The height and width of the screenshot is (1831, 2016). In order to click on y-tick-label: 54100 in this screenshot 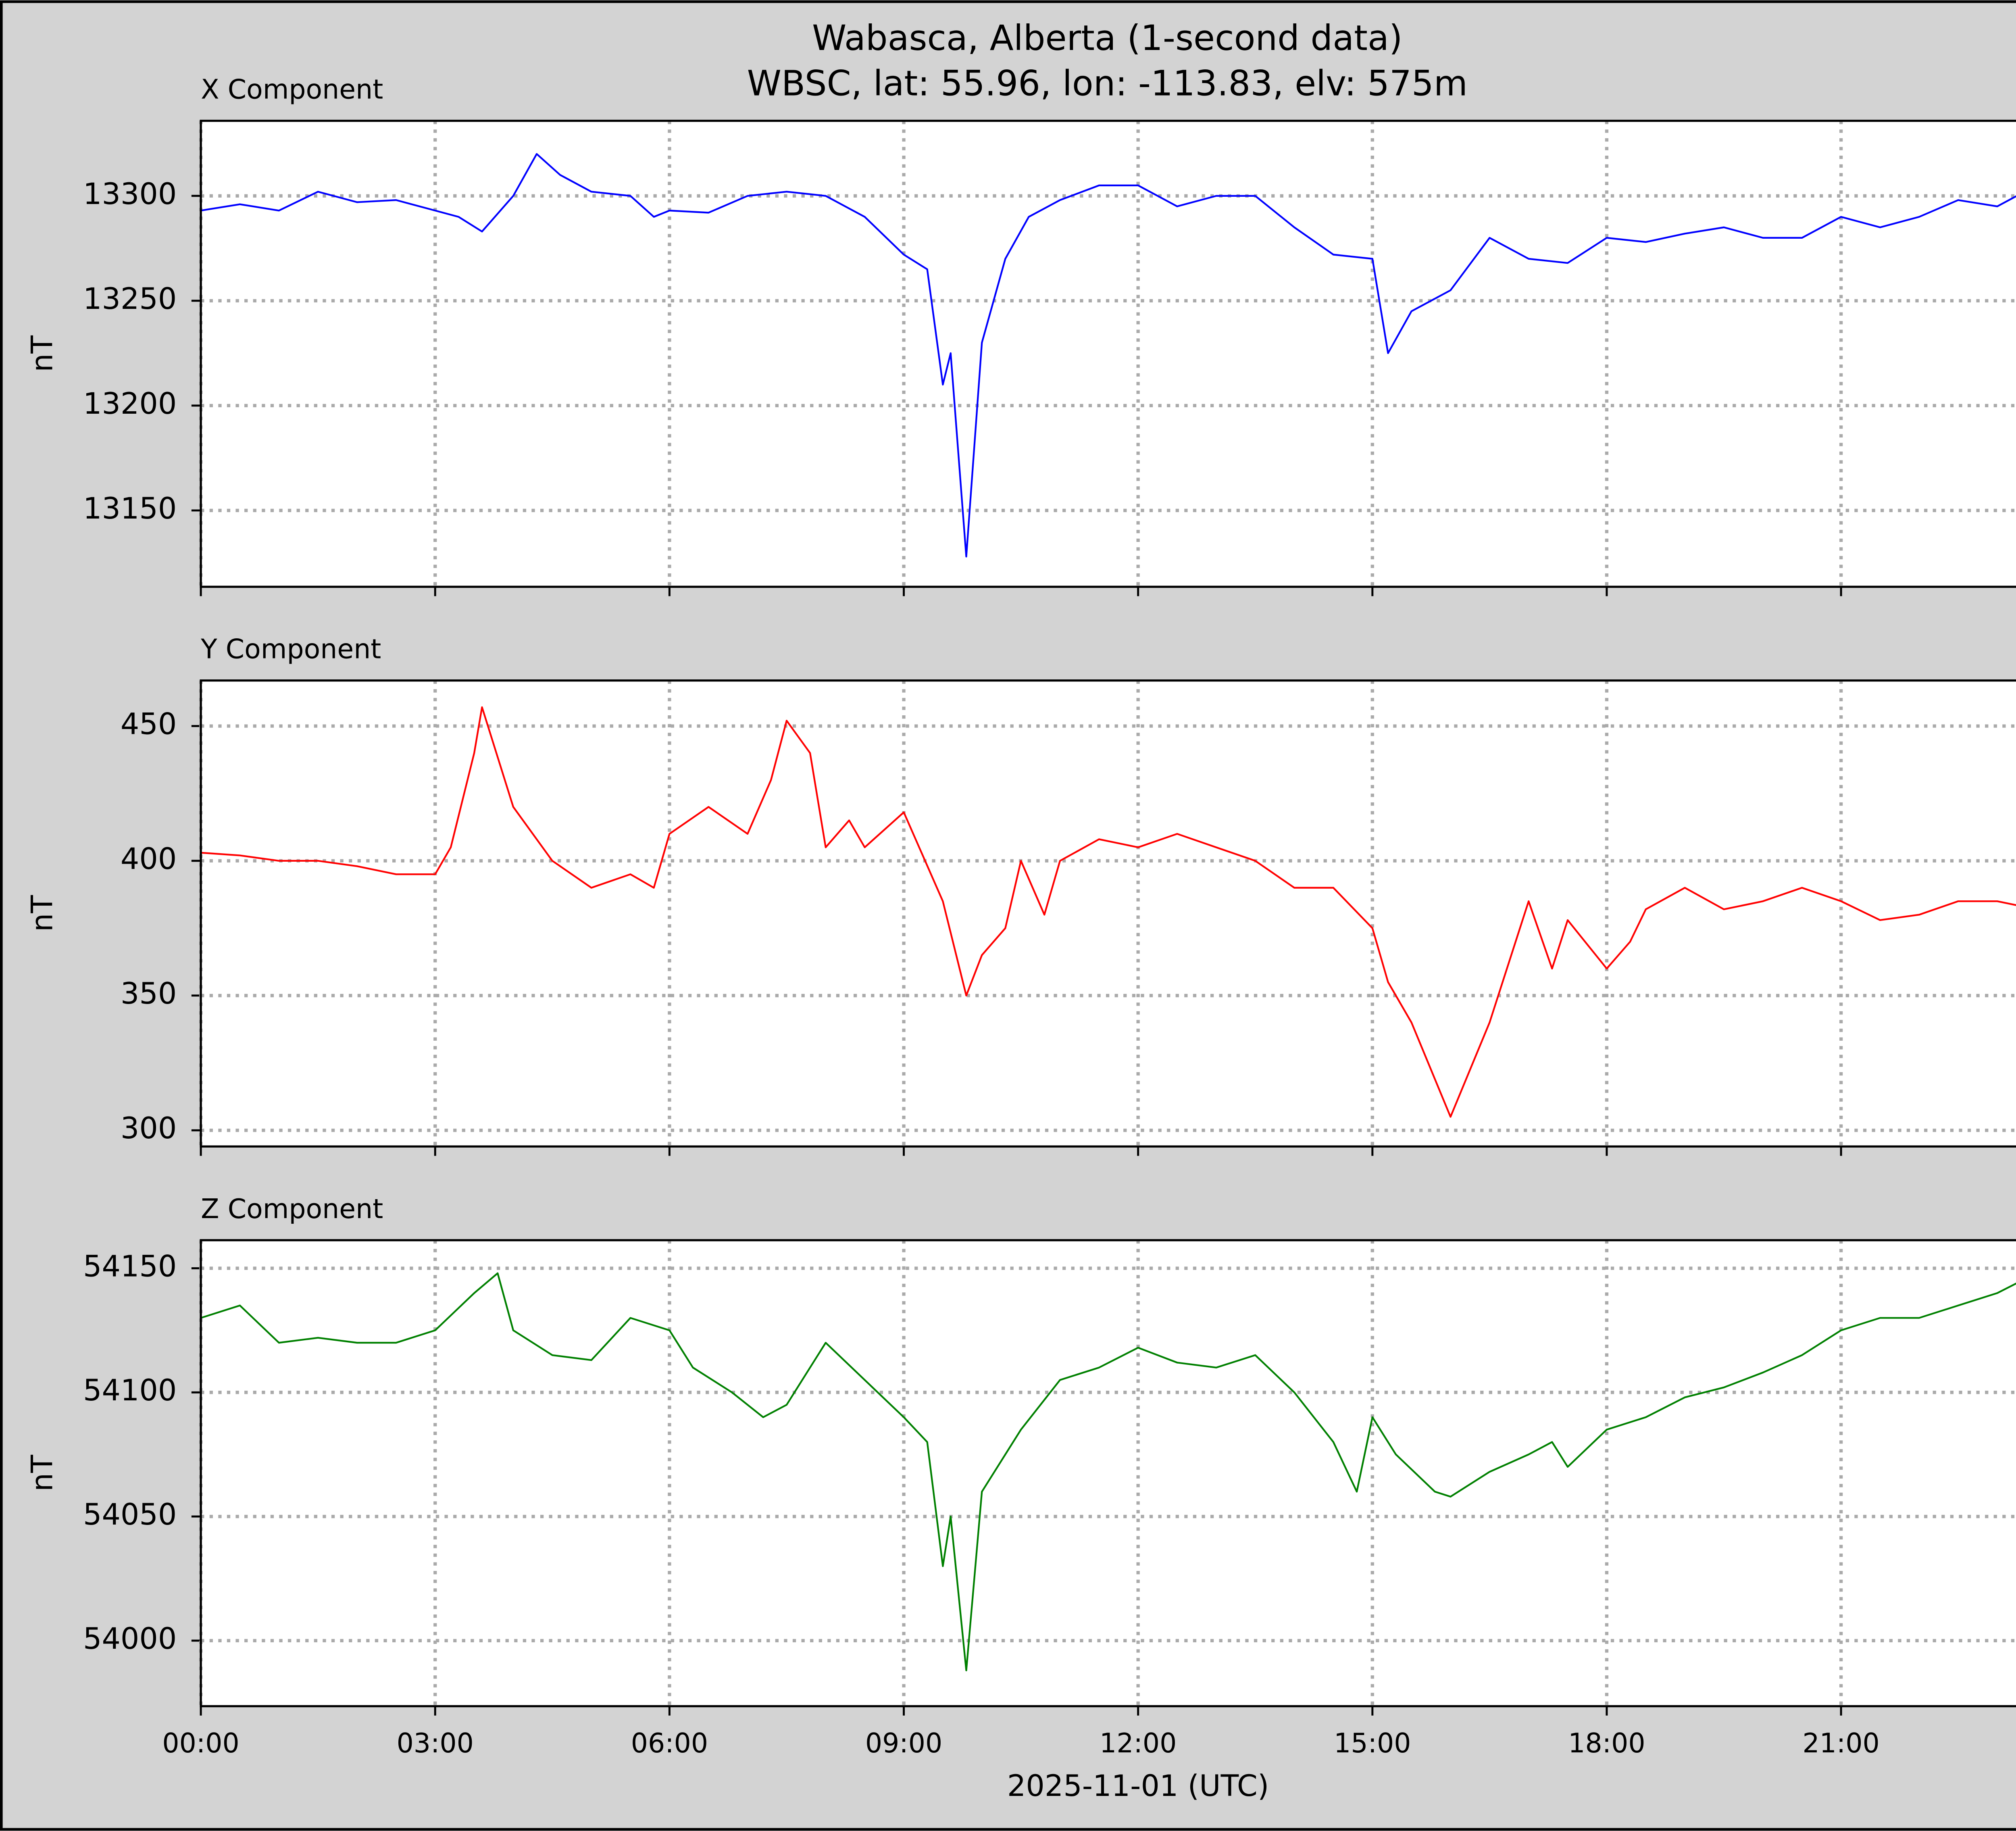, I will do `click(130, 1390)`.